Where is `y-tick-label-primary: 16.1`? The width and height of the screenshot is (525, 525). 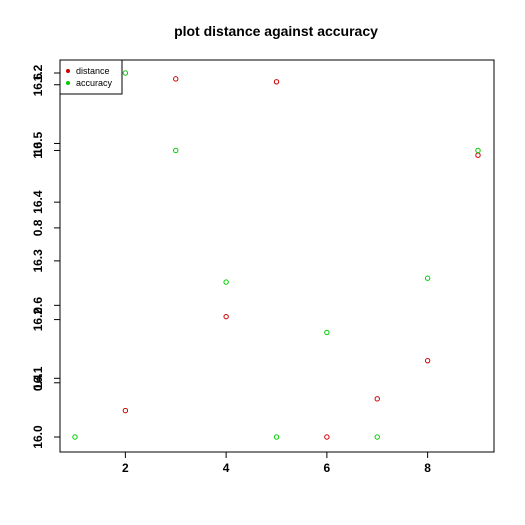 y-tick-label-primary: 16.1 is located at coordinates (38, 378).